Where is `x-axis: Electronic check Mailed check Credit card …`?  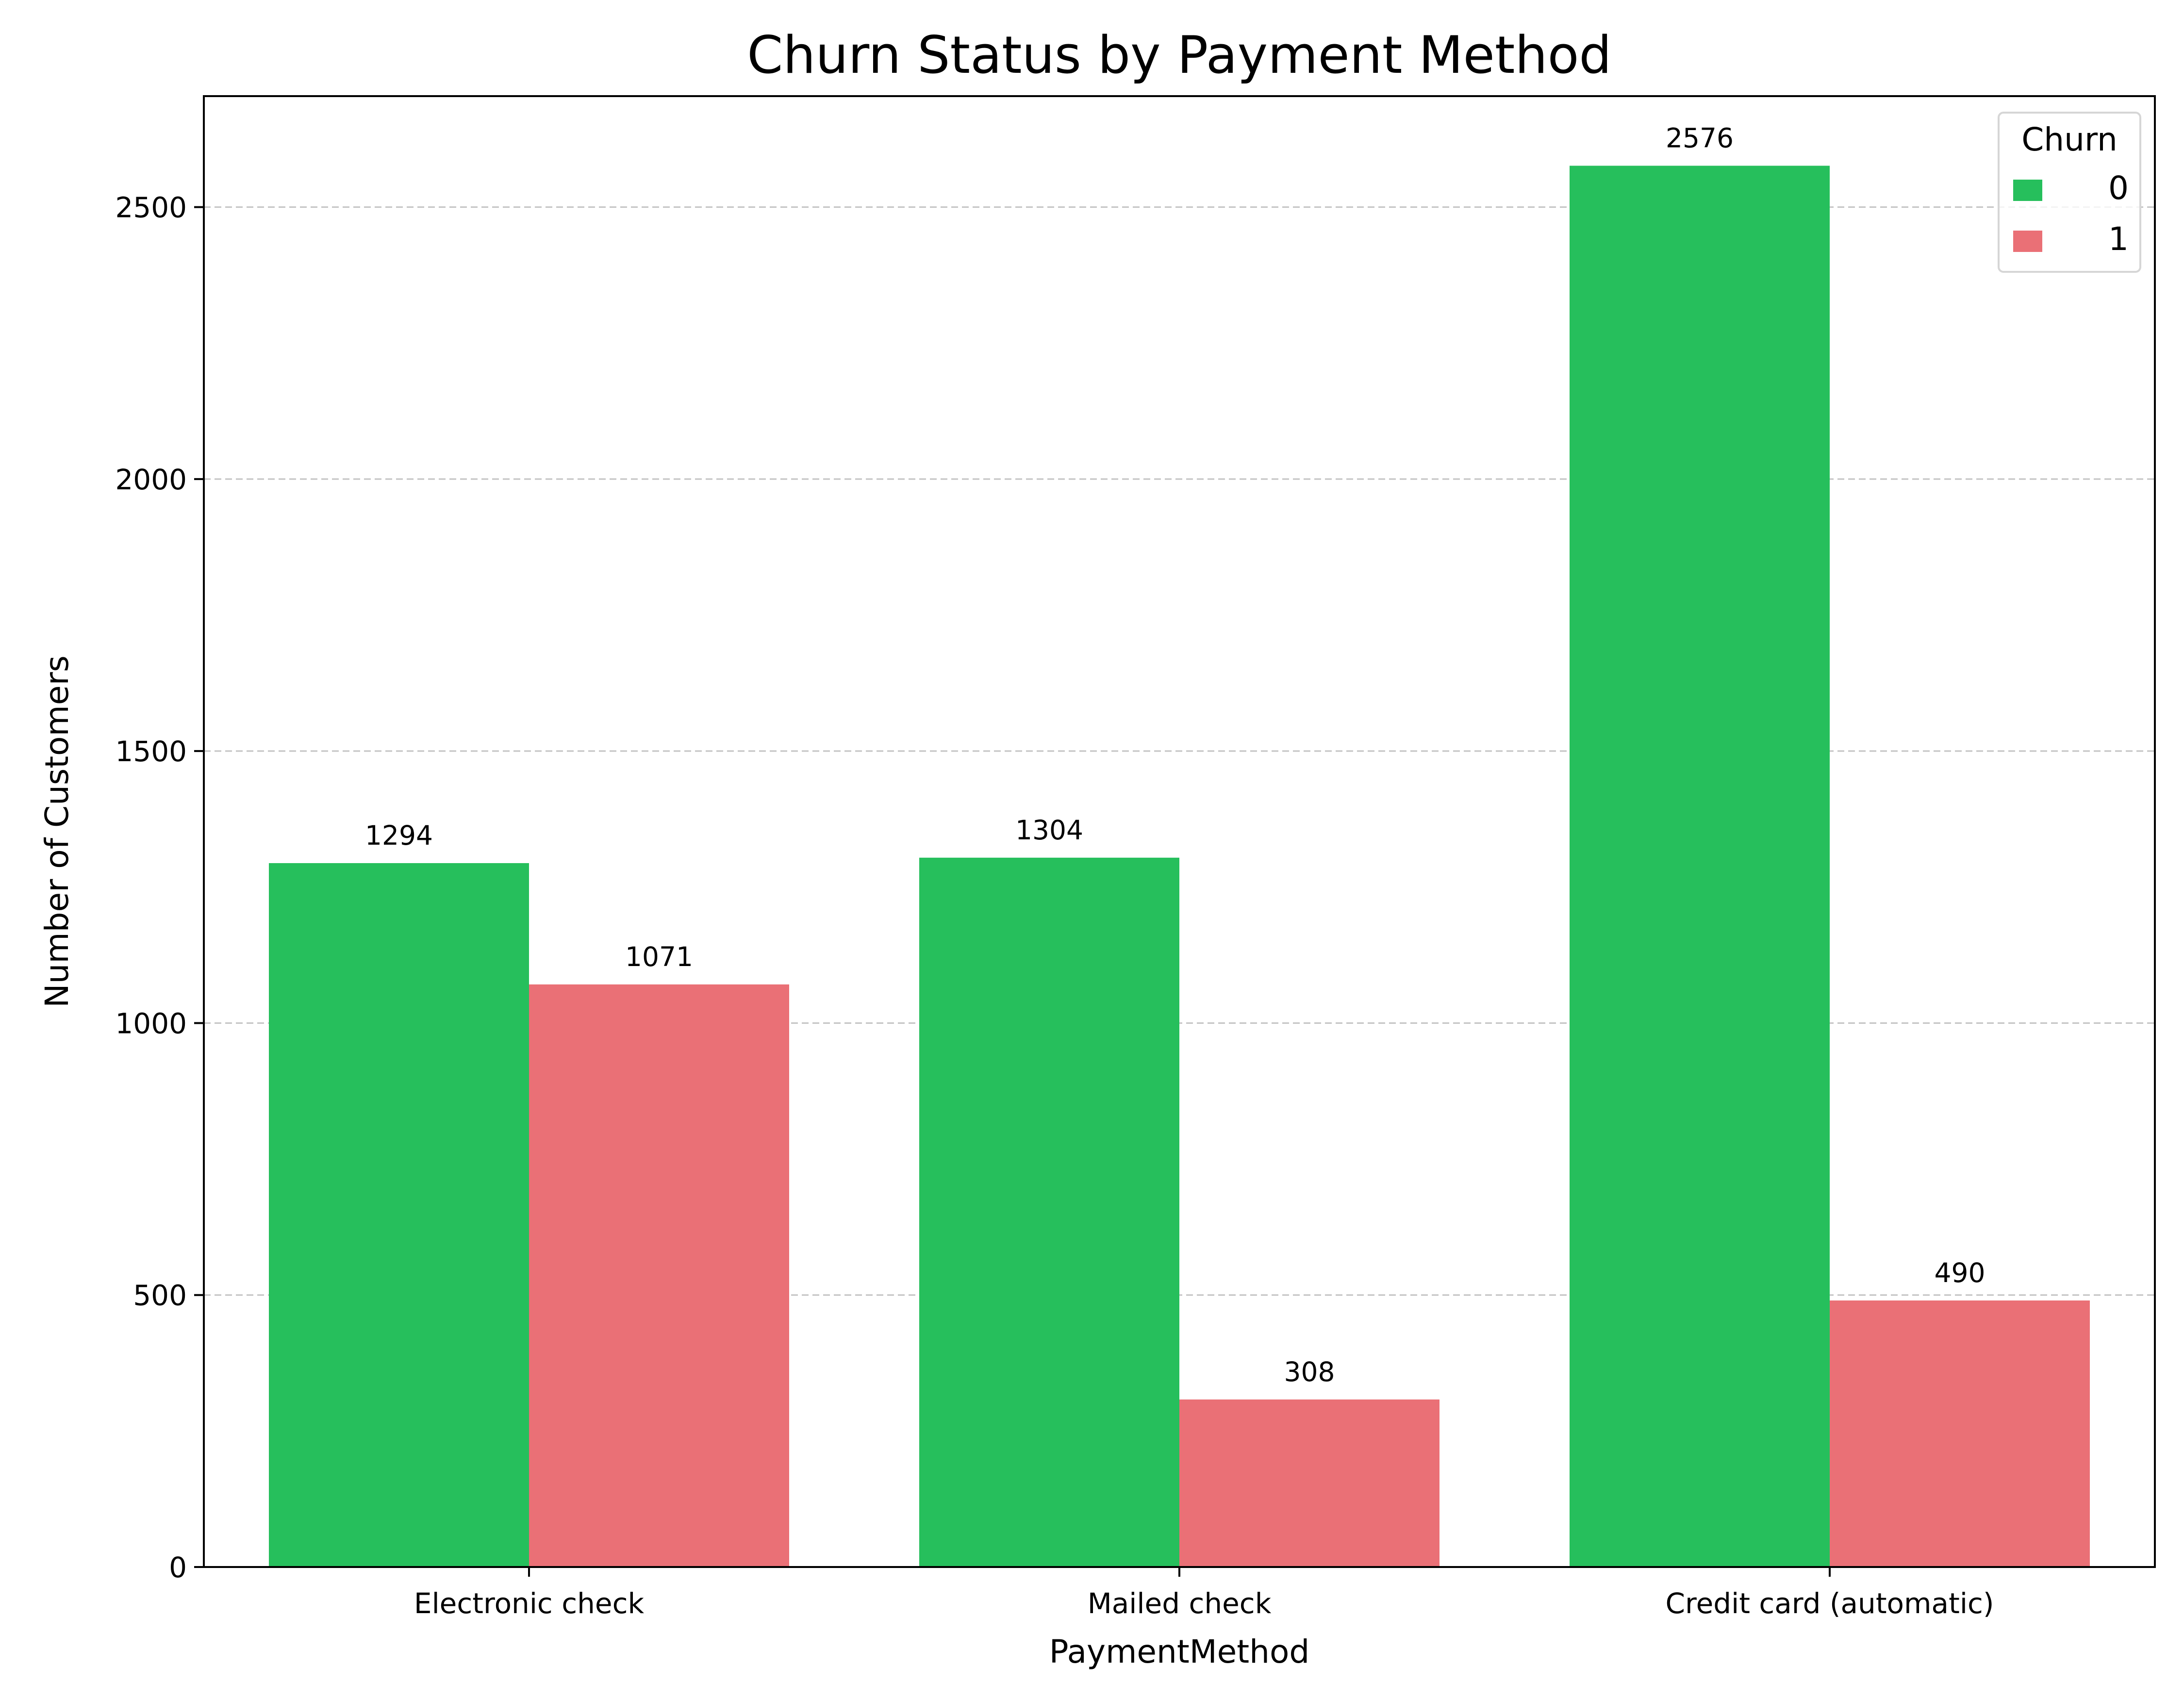 x-axis: Electronic check Mailed check Credit card … is located at coordinates (1204, 1593).